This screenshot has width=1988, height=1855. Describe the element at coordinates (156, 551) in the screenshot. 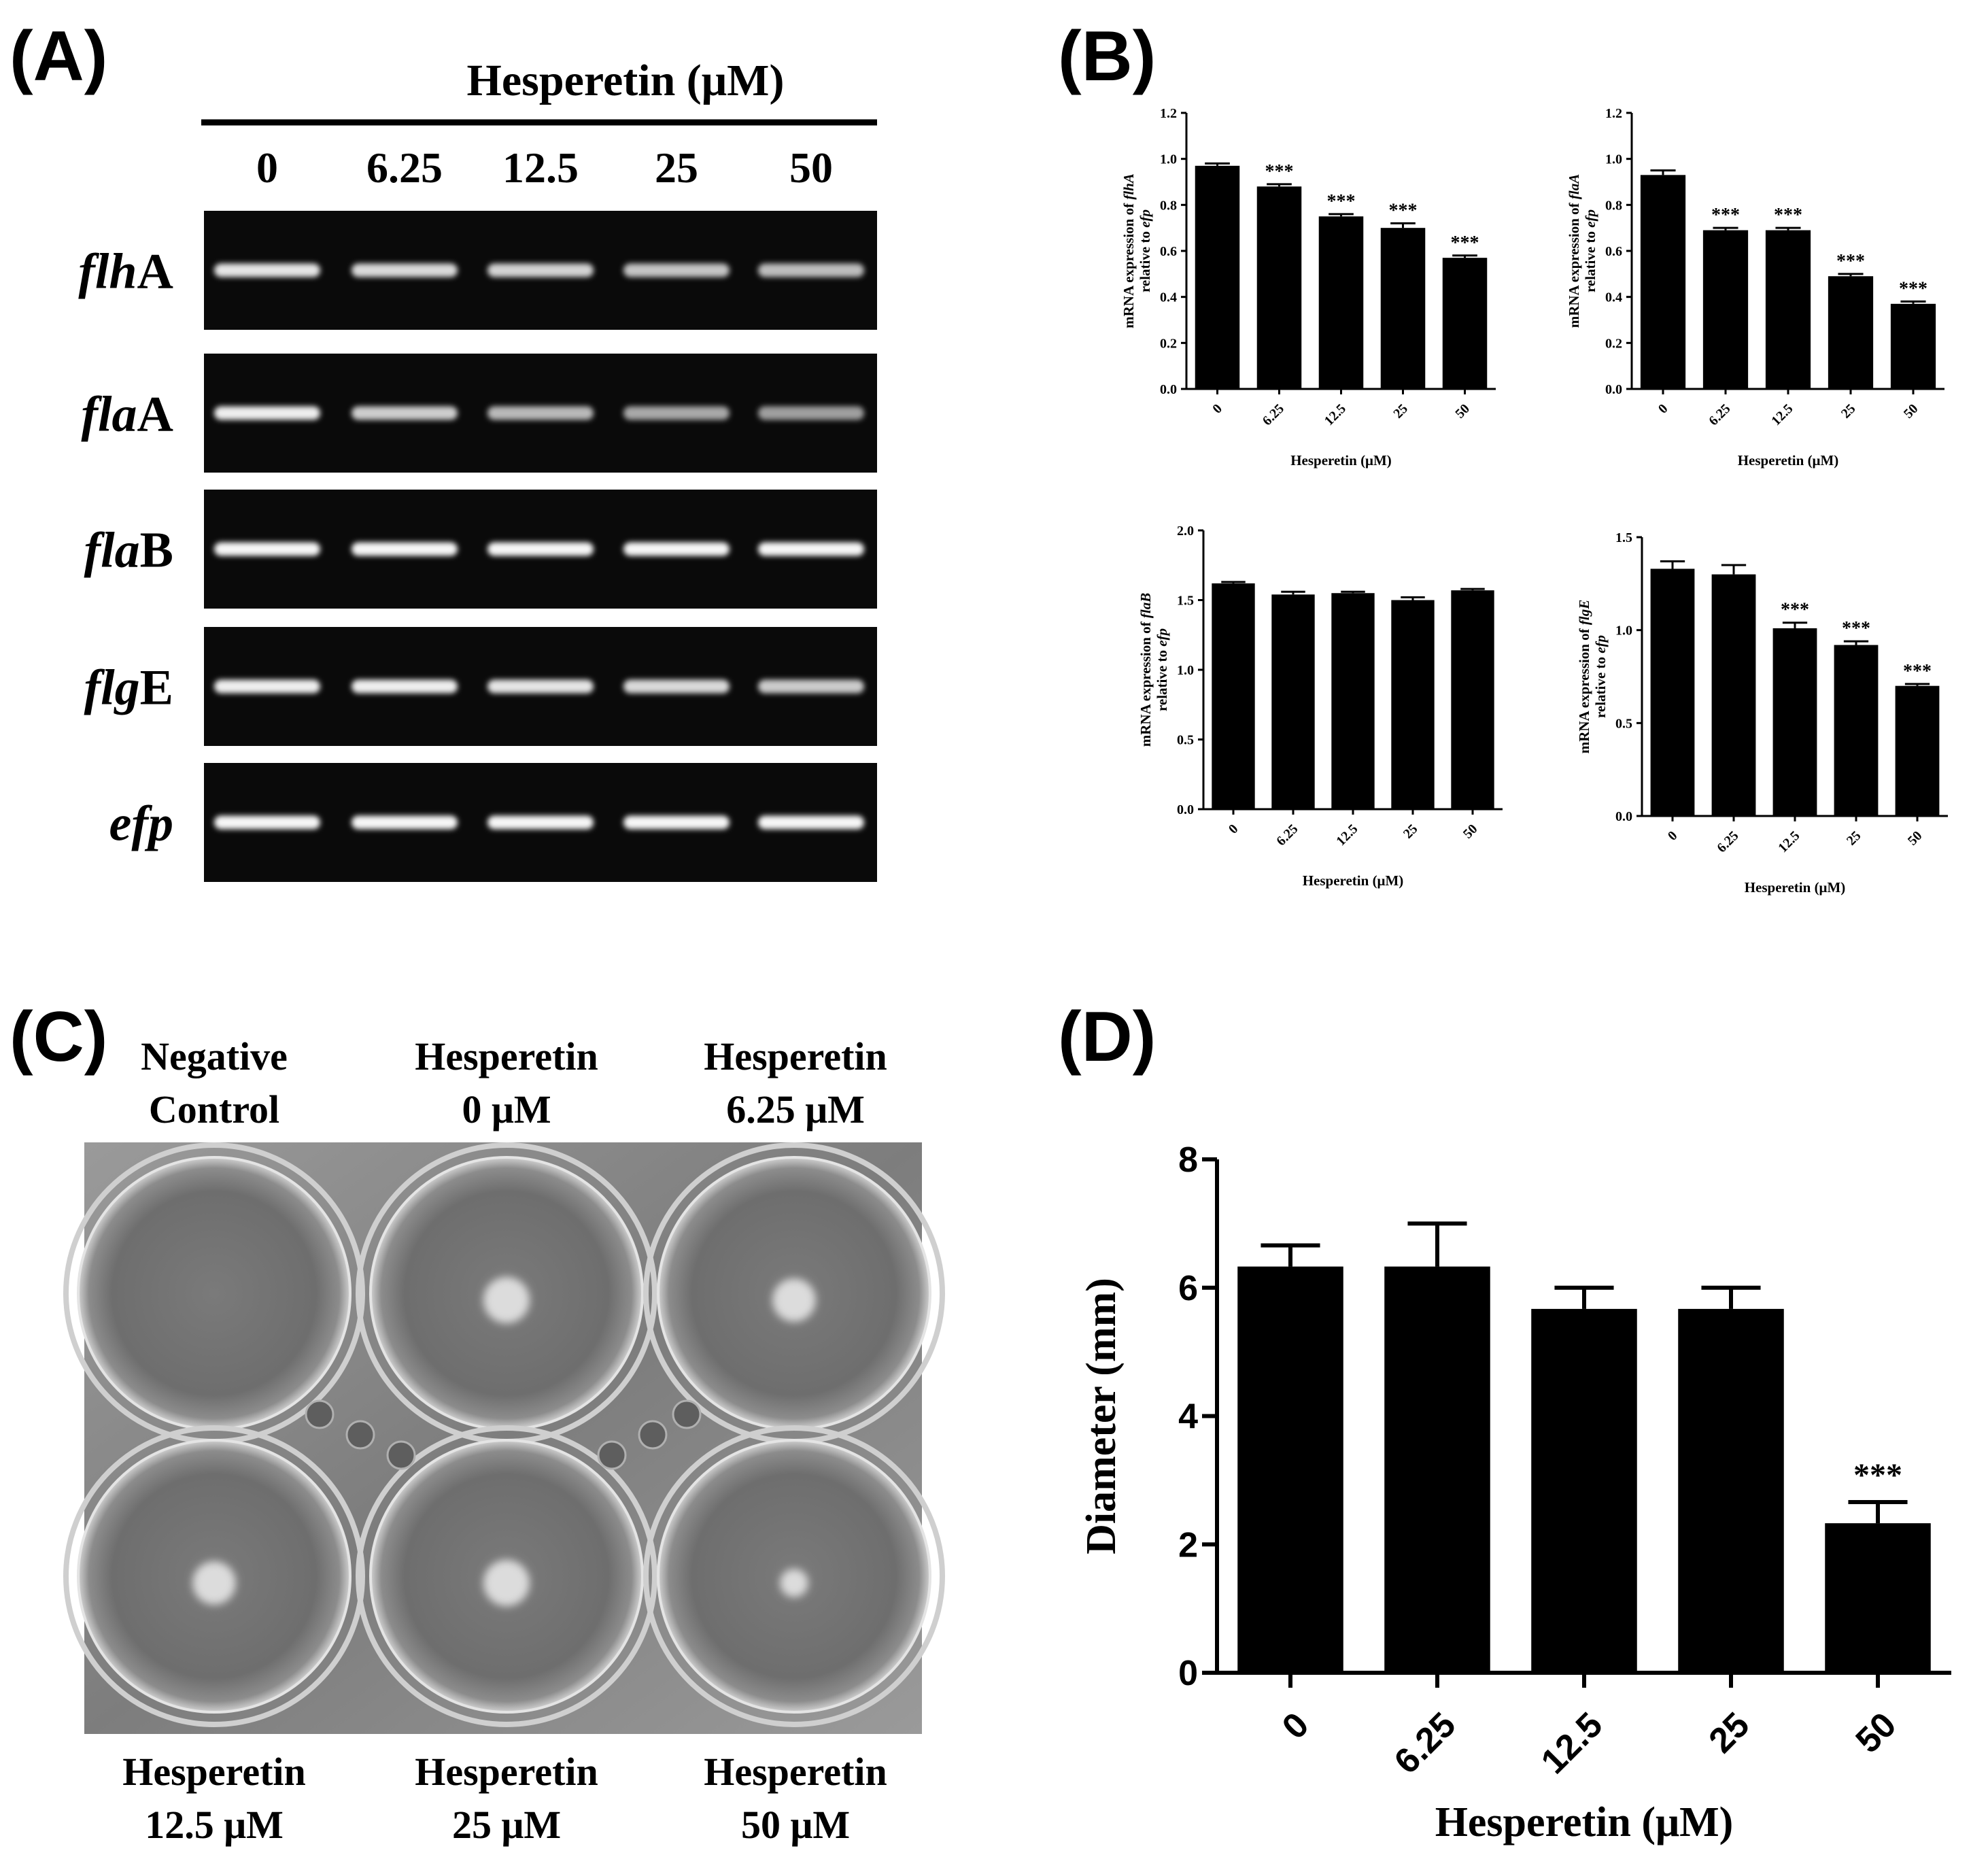

I see `gene-label-suffix: B` at that location.